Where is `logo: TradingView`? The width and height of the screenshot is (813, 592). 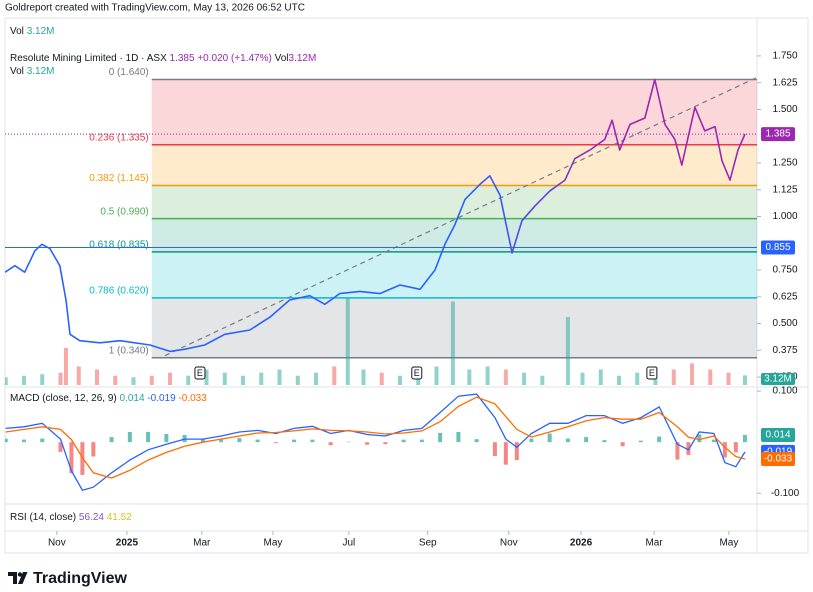
logo: TradingView is located at coordinates (68, 578).